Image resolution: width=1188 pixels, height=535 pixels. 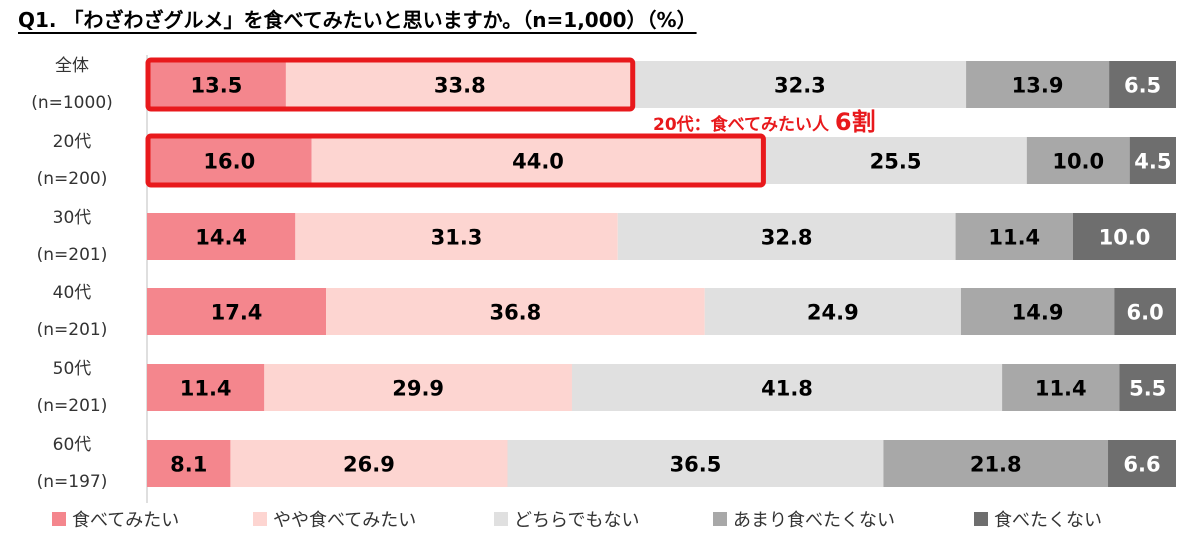 I want to click on data-label: 17.4, so click(x=237, y=313).